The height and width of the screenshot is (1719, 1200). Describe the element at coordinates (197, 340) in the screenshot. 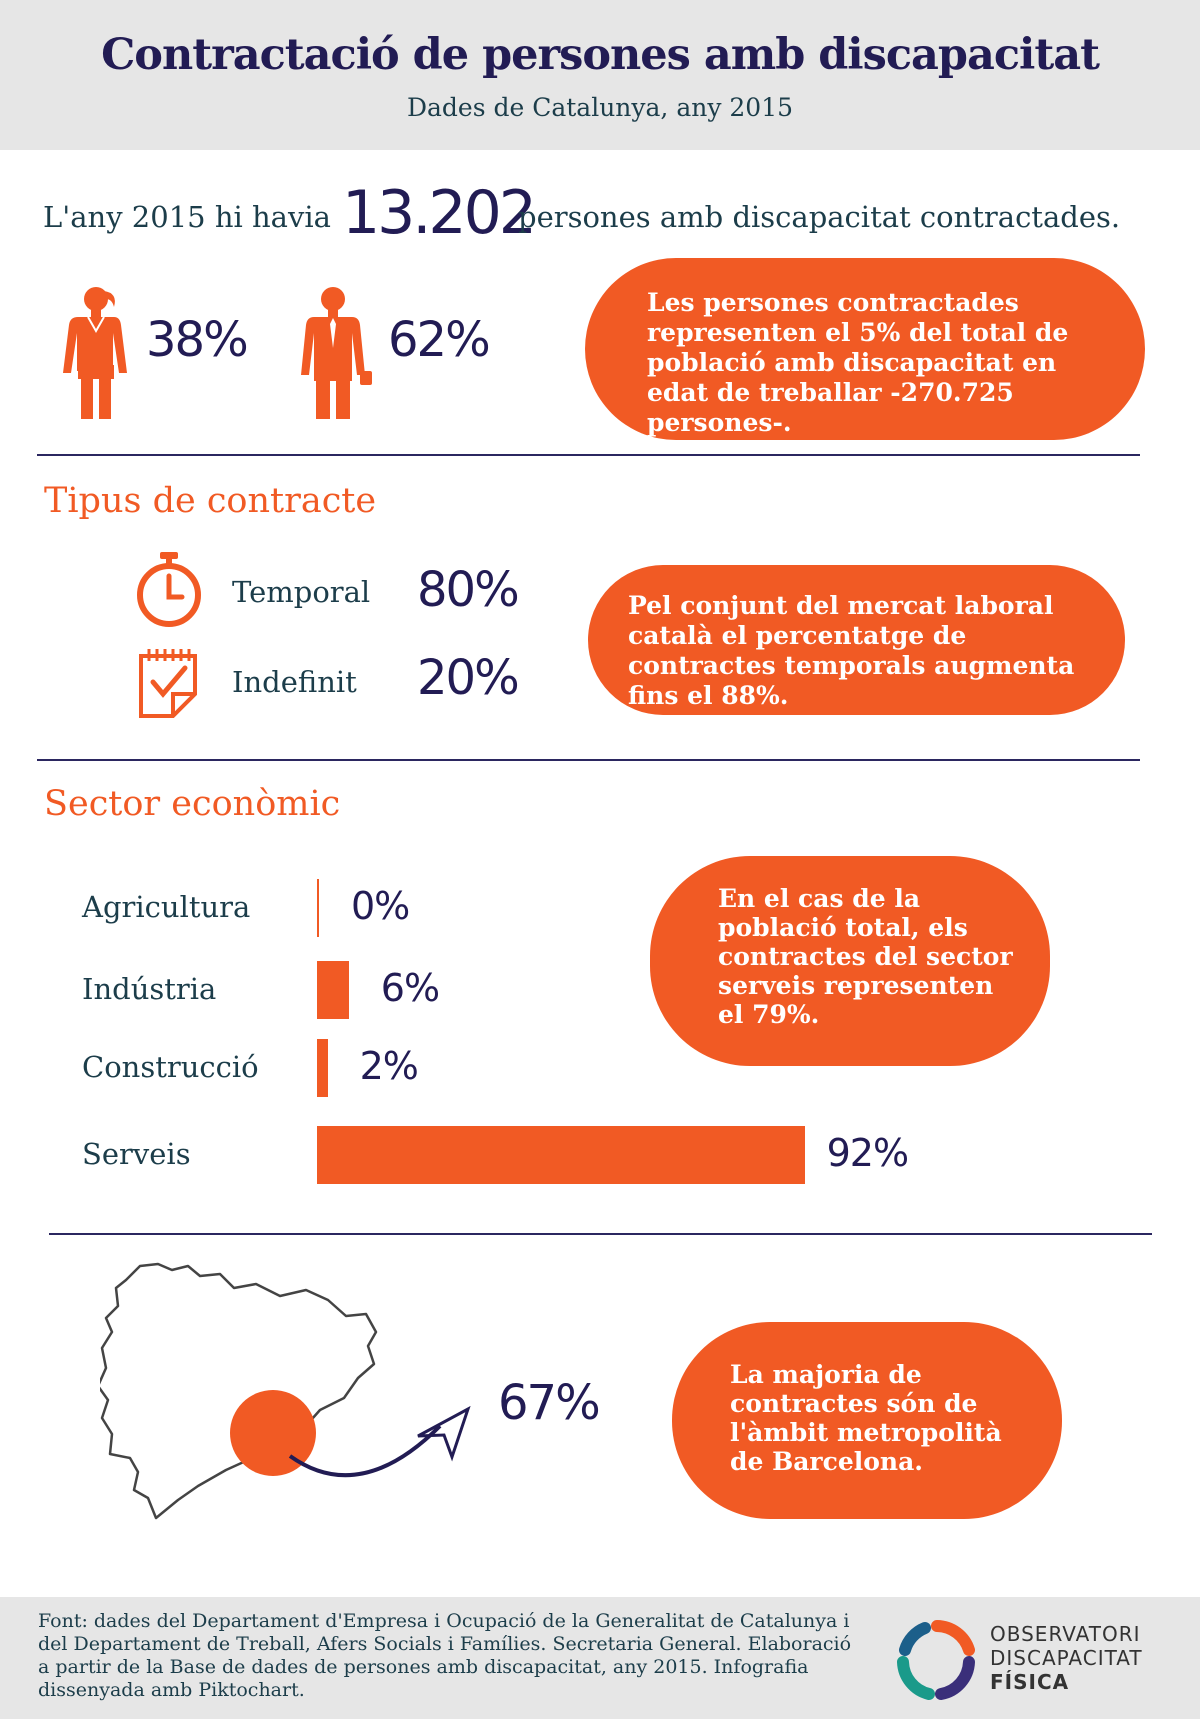

I see `women-percentage: 38%` at that location.